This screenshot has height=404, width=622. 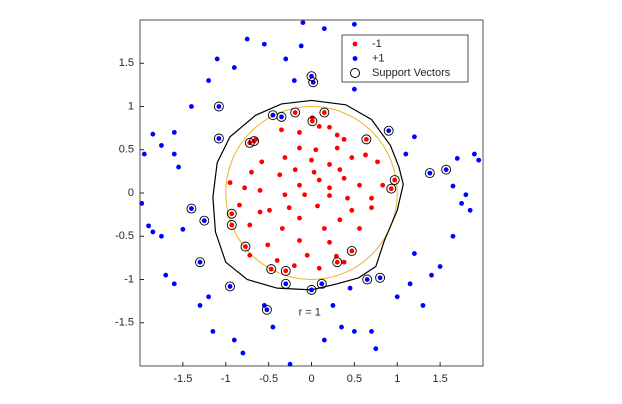 What do you see at coordinates (355, 58) in the screenshot?
I see `legend-marker` at bounding box center [355, 58].